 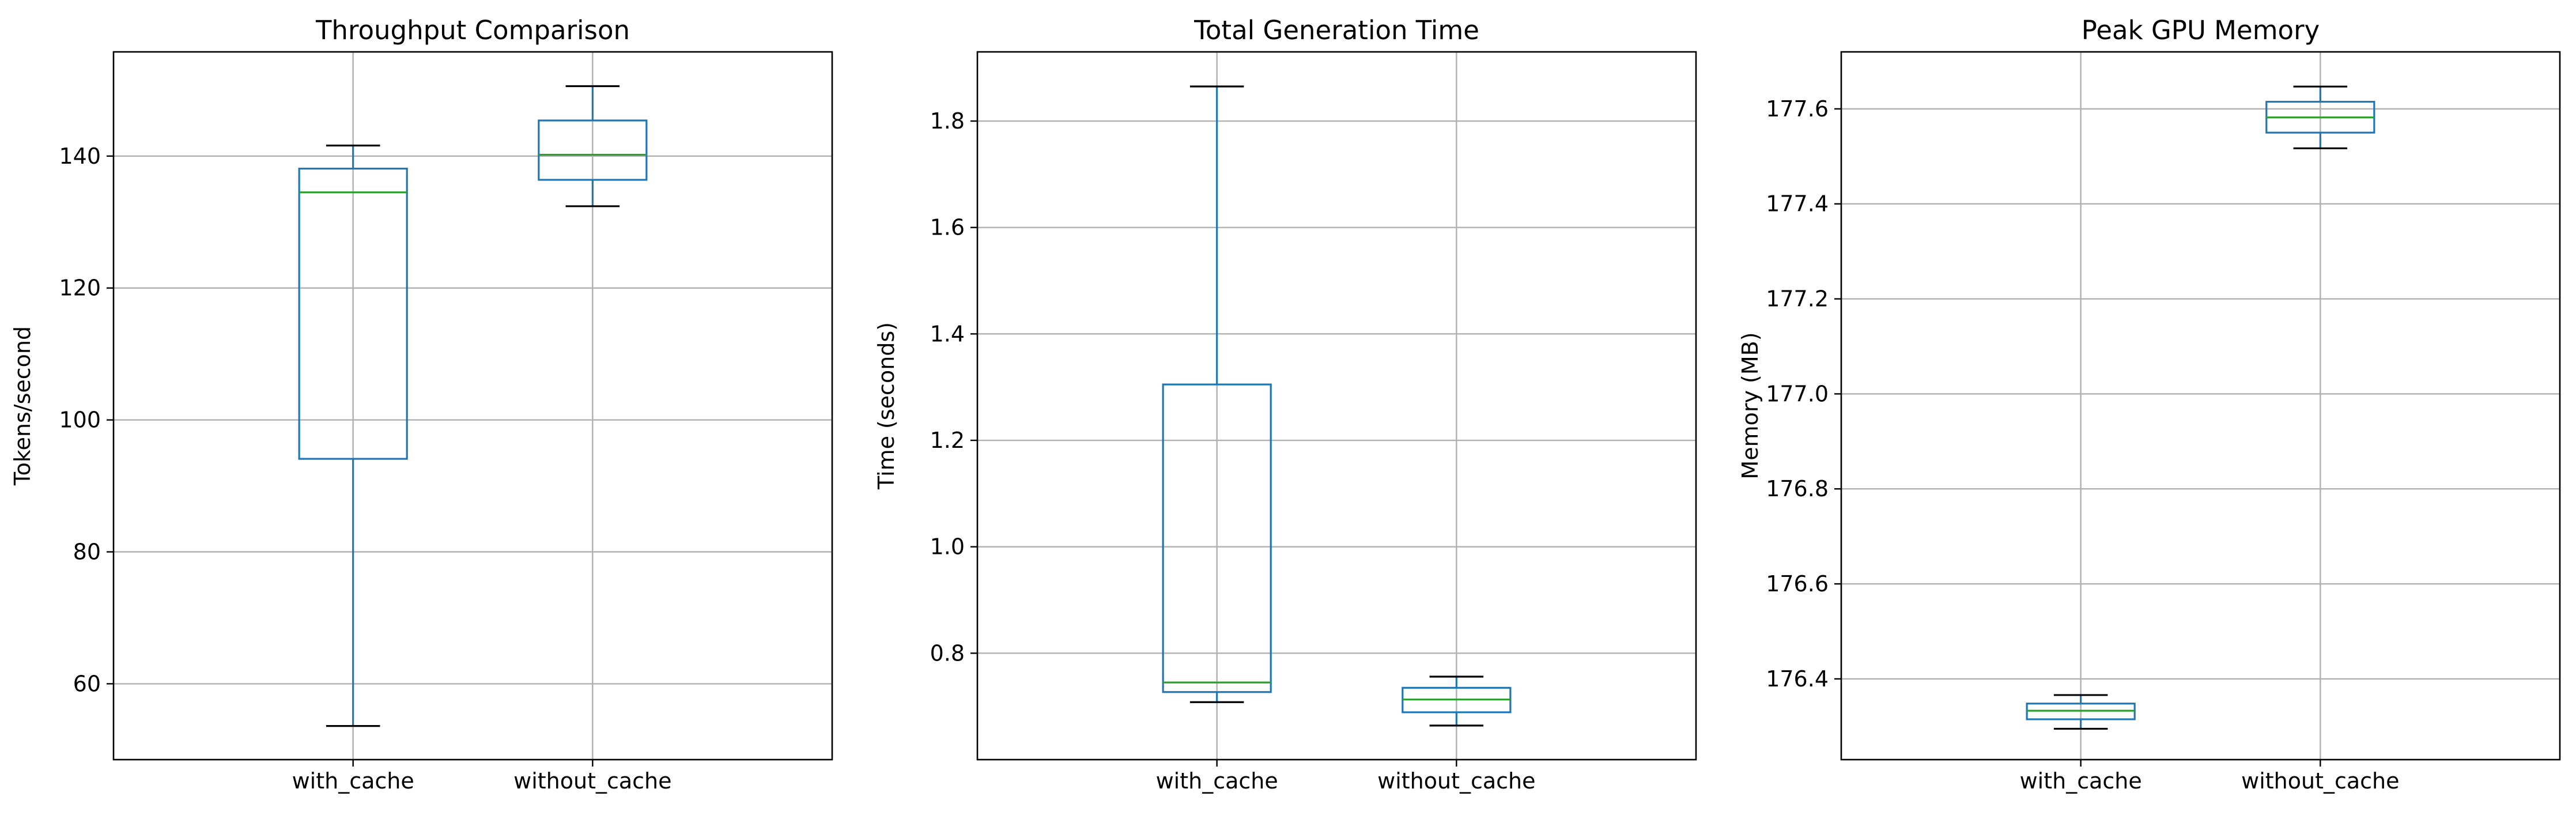 I want to click on y-axis-label: Memory (MB), so click(x=1750, y=405).